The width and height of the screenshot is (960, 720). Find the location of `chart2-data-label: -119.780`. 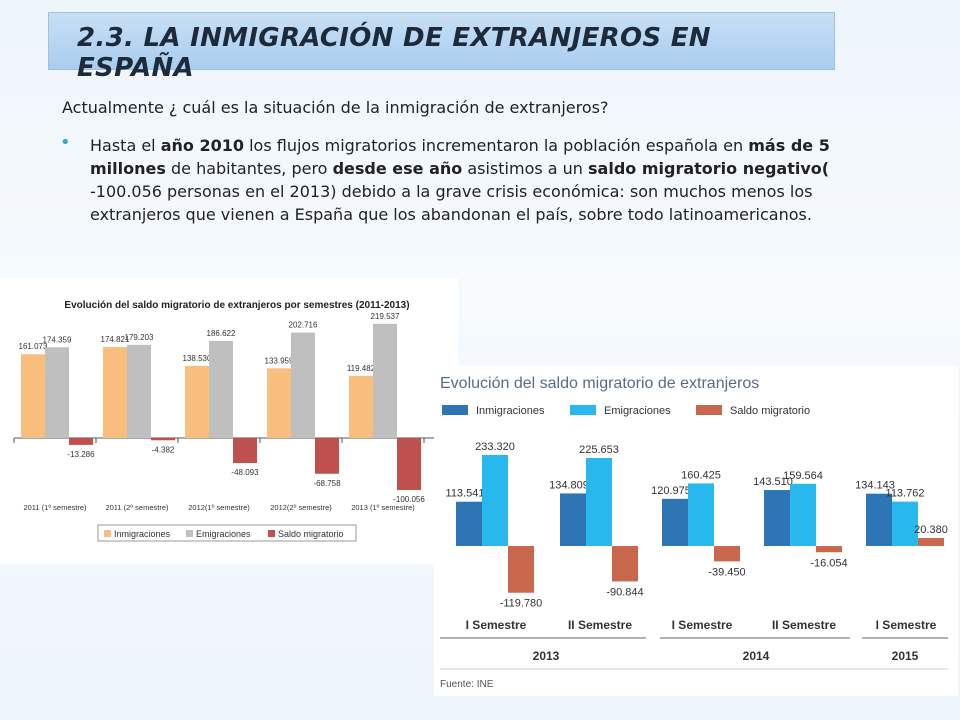

chart2-data-label: -119.780 is located at coordinates (521, 604).